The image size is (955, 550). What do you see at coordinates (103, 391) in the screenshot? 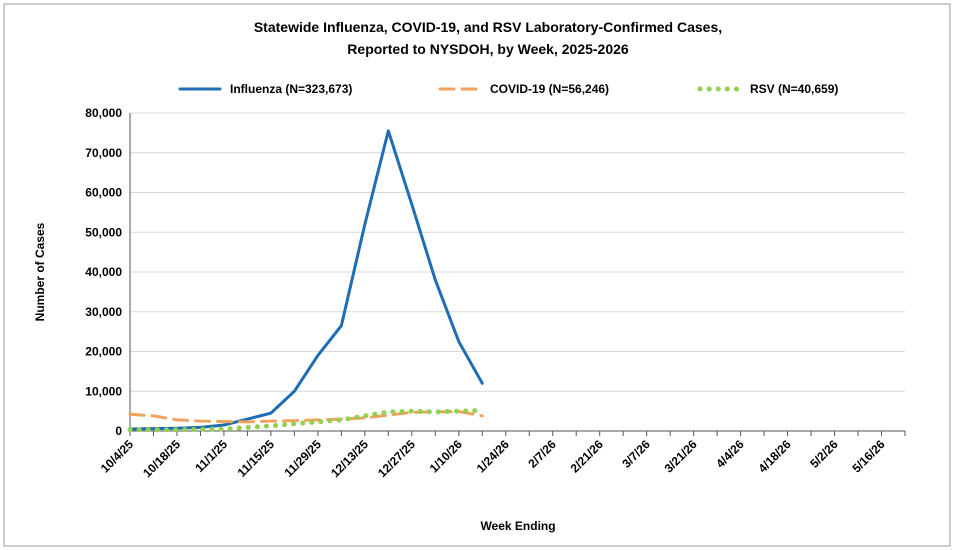
I see `y-tick-label: 10,000` at bounding box center [103, 391].